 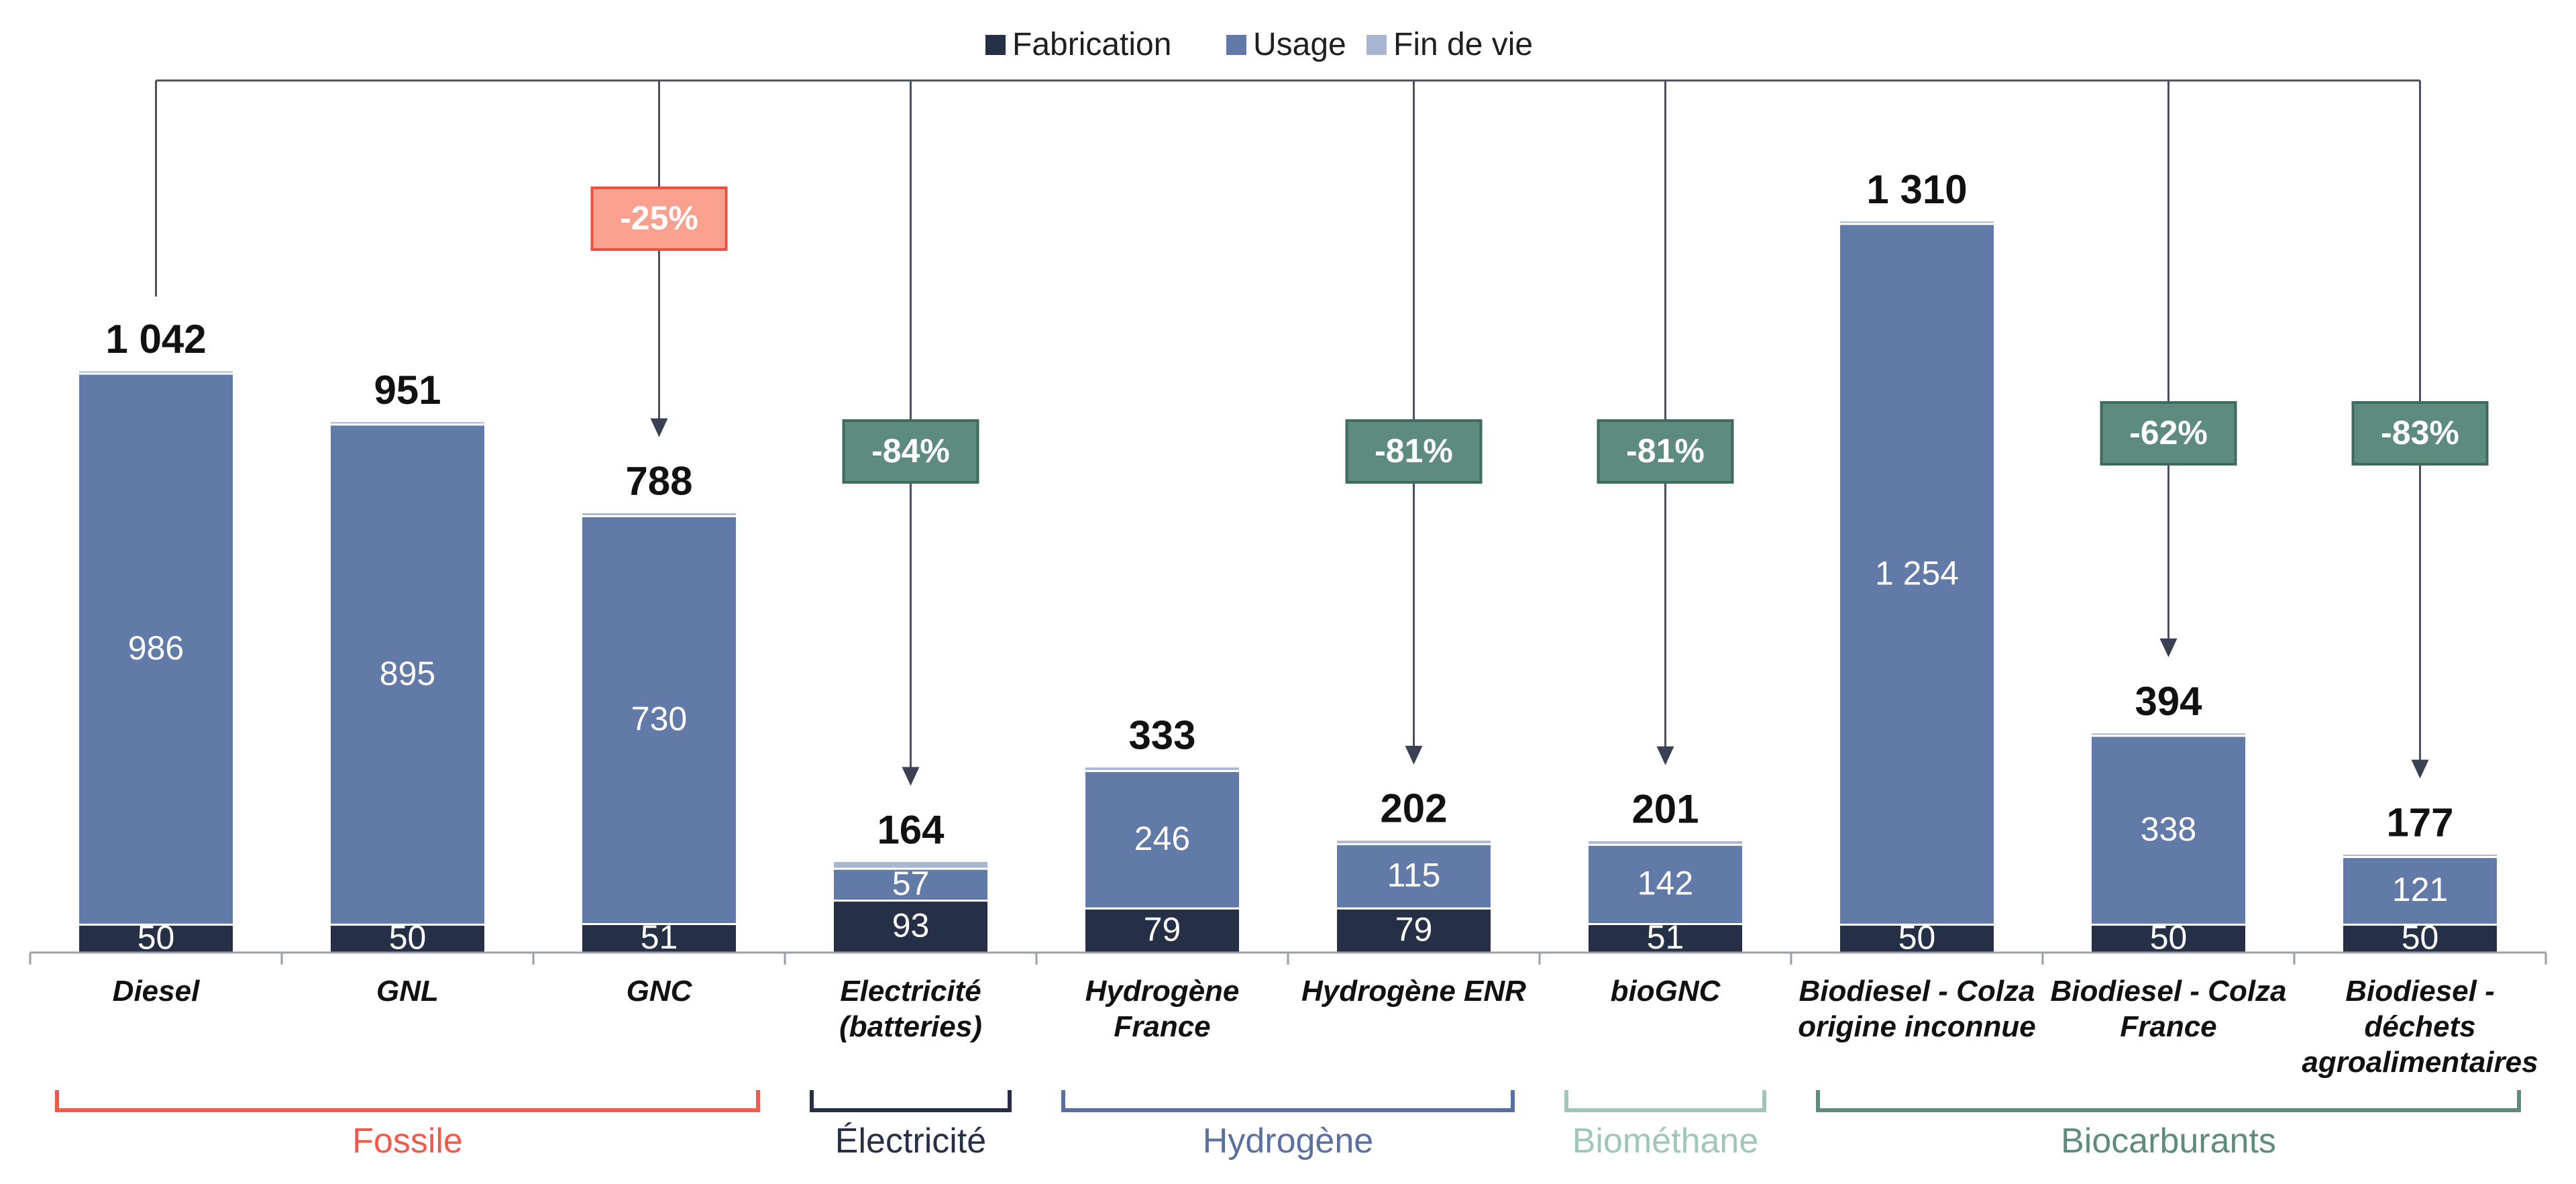 I want to click on data-label-usage-8: 338, so click(x=2168, y=829).